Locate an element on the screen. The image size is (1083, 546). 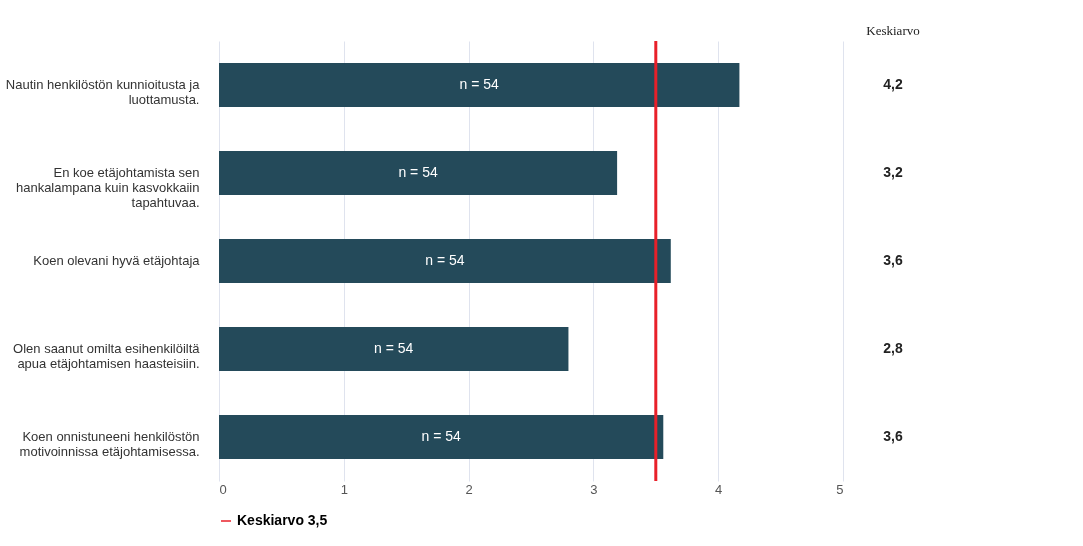
x-tick-label: 5 is located at coordinates (840, 489).